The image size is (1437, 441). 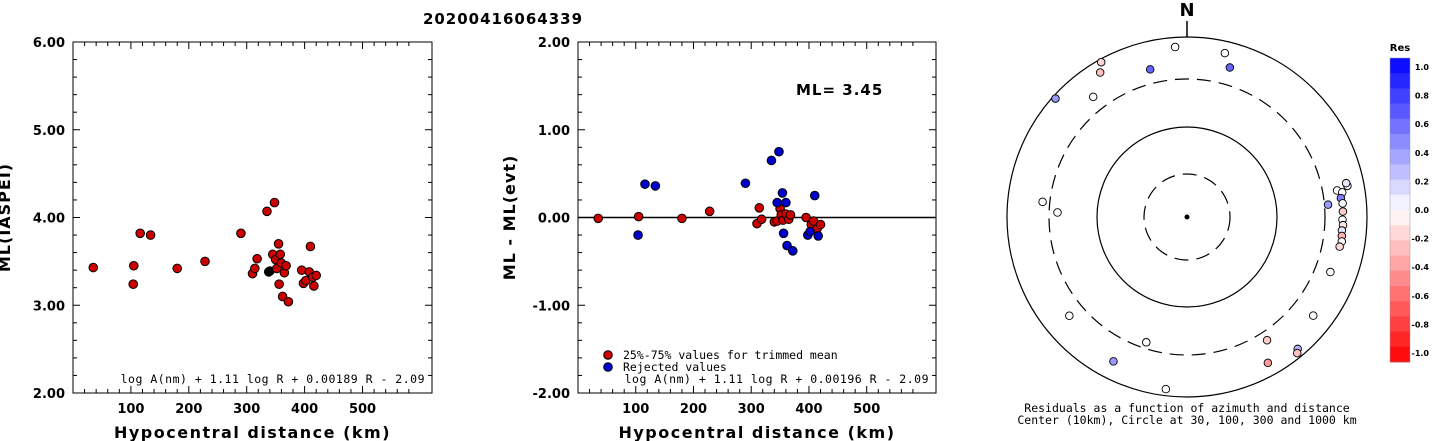 I want to click on colorbar-label: 0.8, so click(x=1422, y=96).